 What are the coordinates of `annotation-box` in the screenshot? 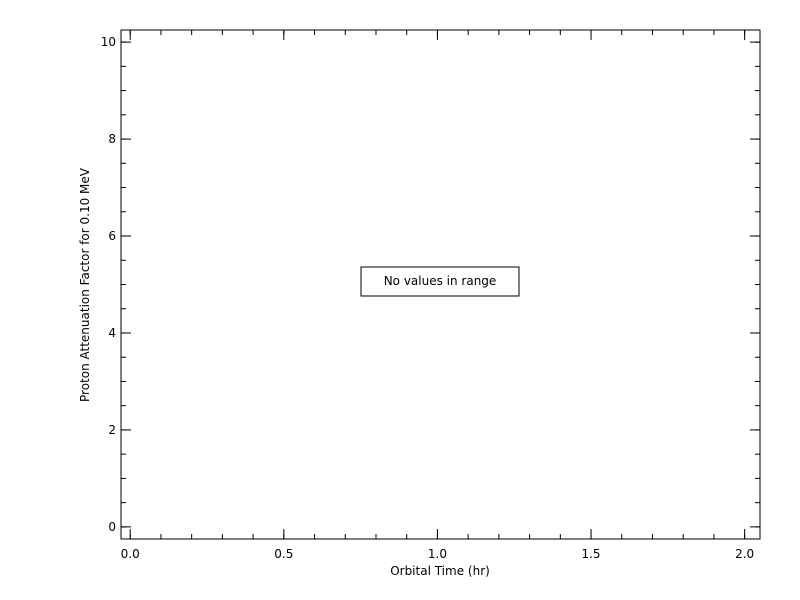 It's located at (440, 281).